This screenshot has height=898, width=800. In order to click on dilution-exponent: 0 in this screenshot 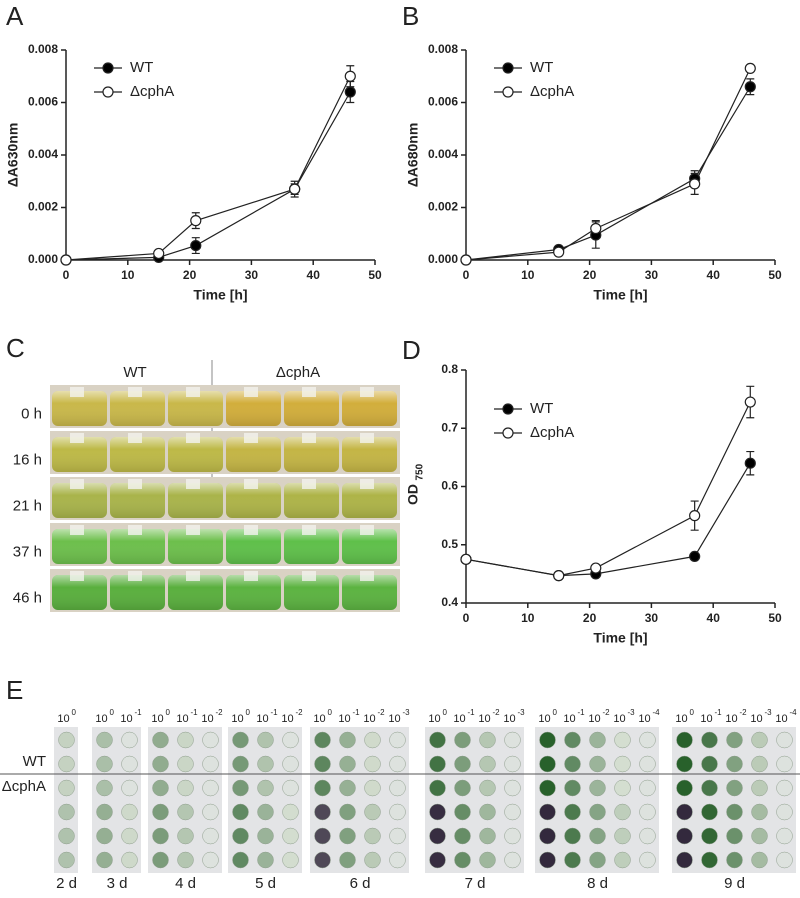, I will do `click(555, 712)`.